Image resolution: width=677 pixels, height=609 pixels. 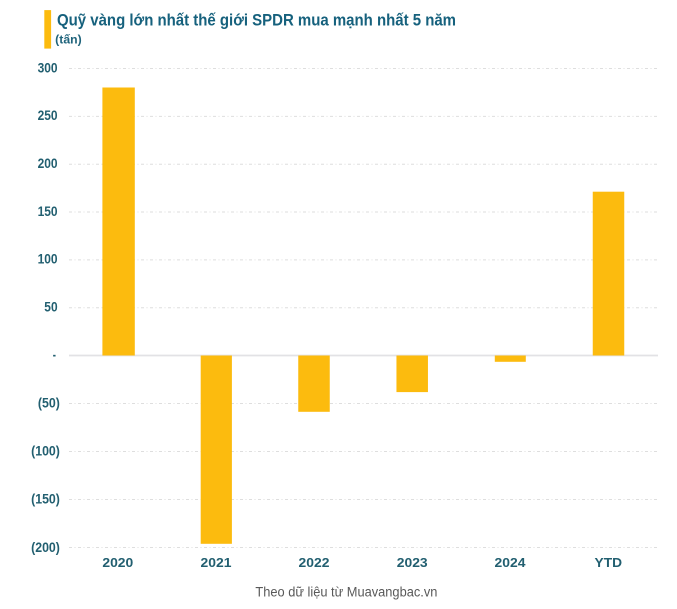 I want to click on svg-text: 100, so click(x=48, y=259).